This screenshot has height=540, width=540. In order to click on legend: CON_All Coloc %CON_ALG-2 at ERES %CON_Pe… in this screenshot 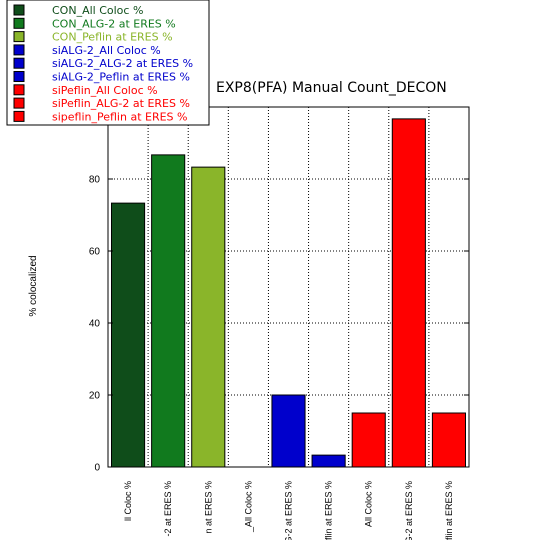, I will do `click(108, 63)`.